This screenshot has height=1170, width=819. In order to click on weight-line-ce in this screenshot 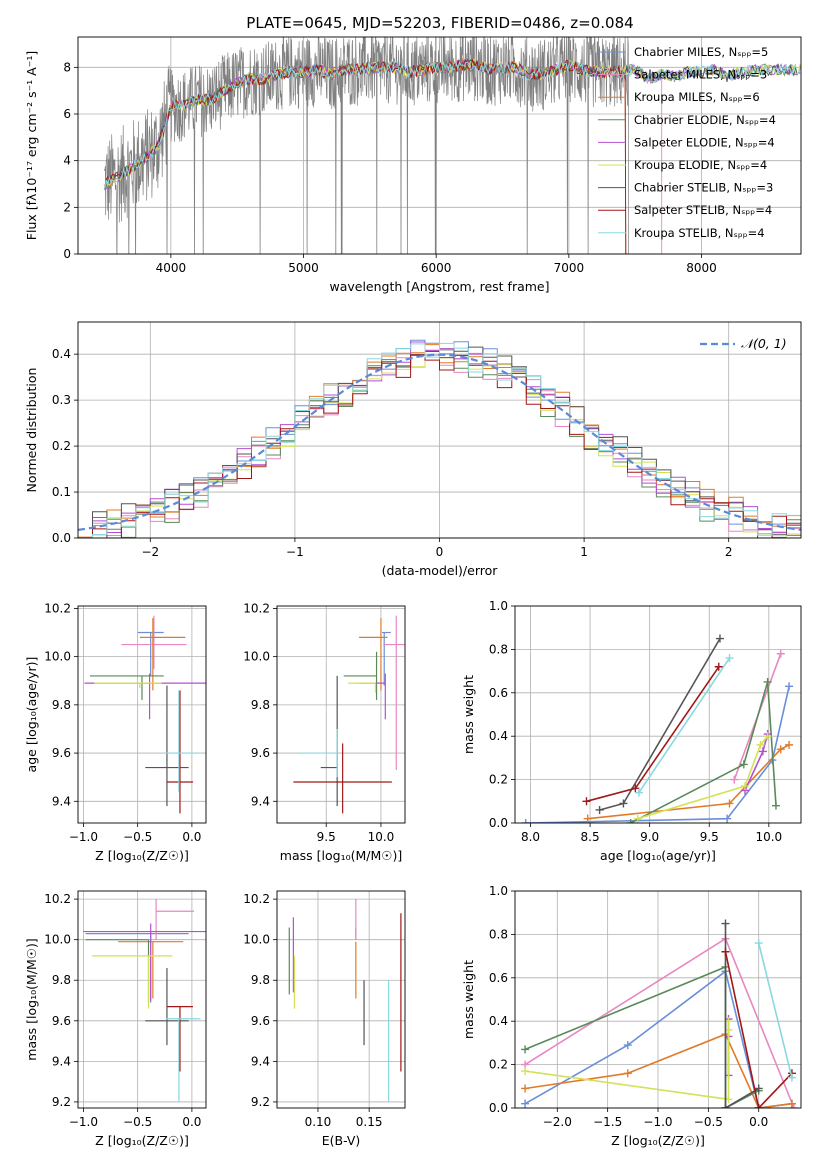, I will do `click(703, 752)`.